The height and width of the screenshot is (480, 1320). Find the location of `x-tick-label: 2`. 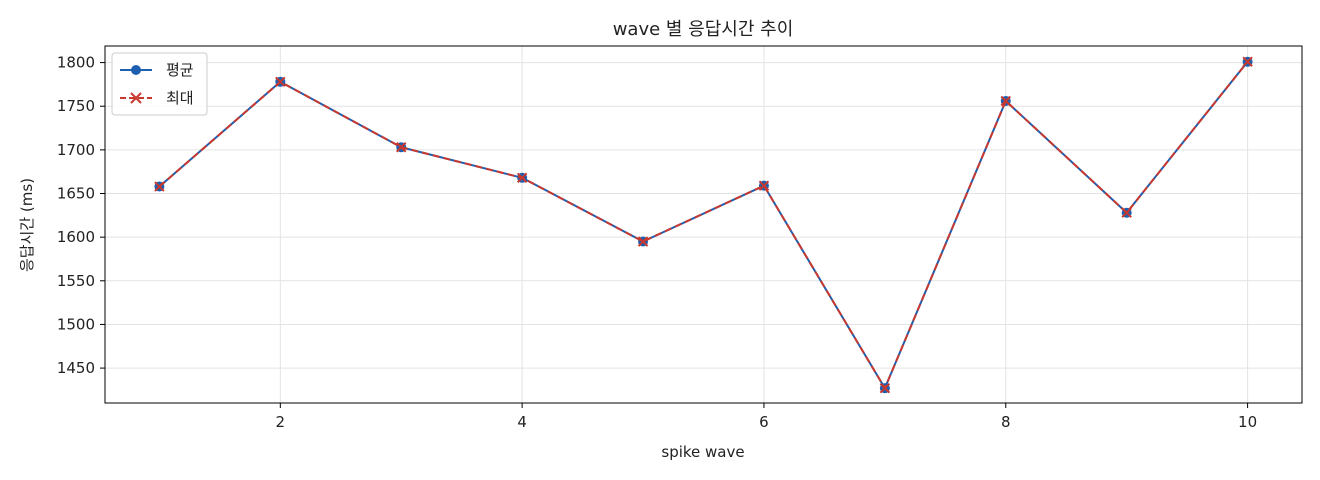

x-tick-label: 2 is located at coordinates (281, 422).